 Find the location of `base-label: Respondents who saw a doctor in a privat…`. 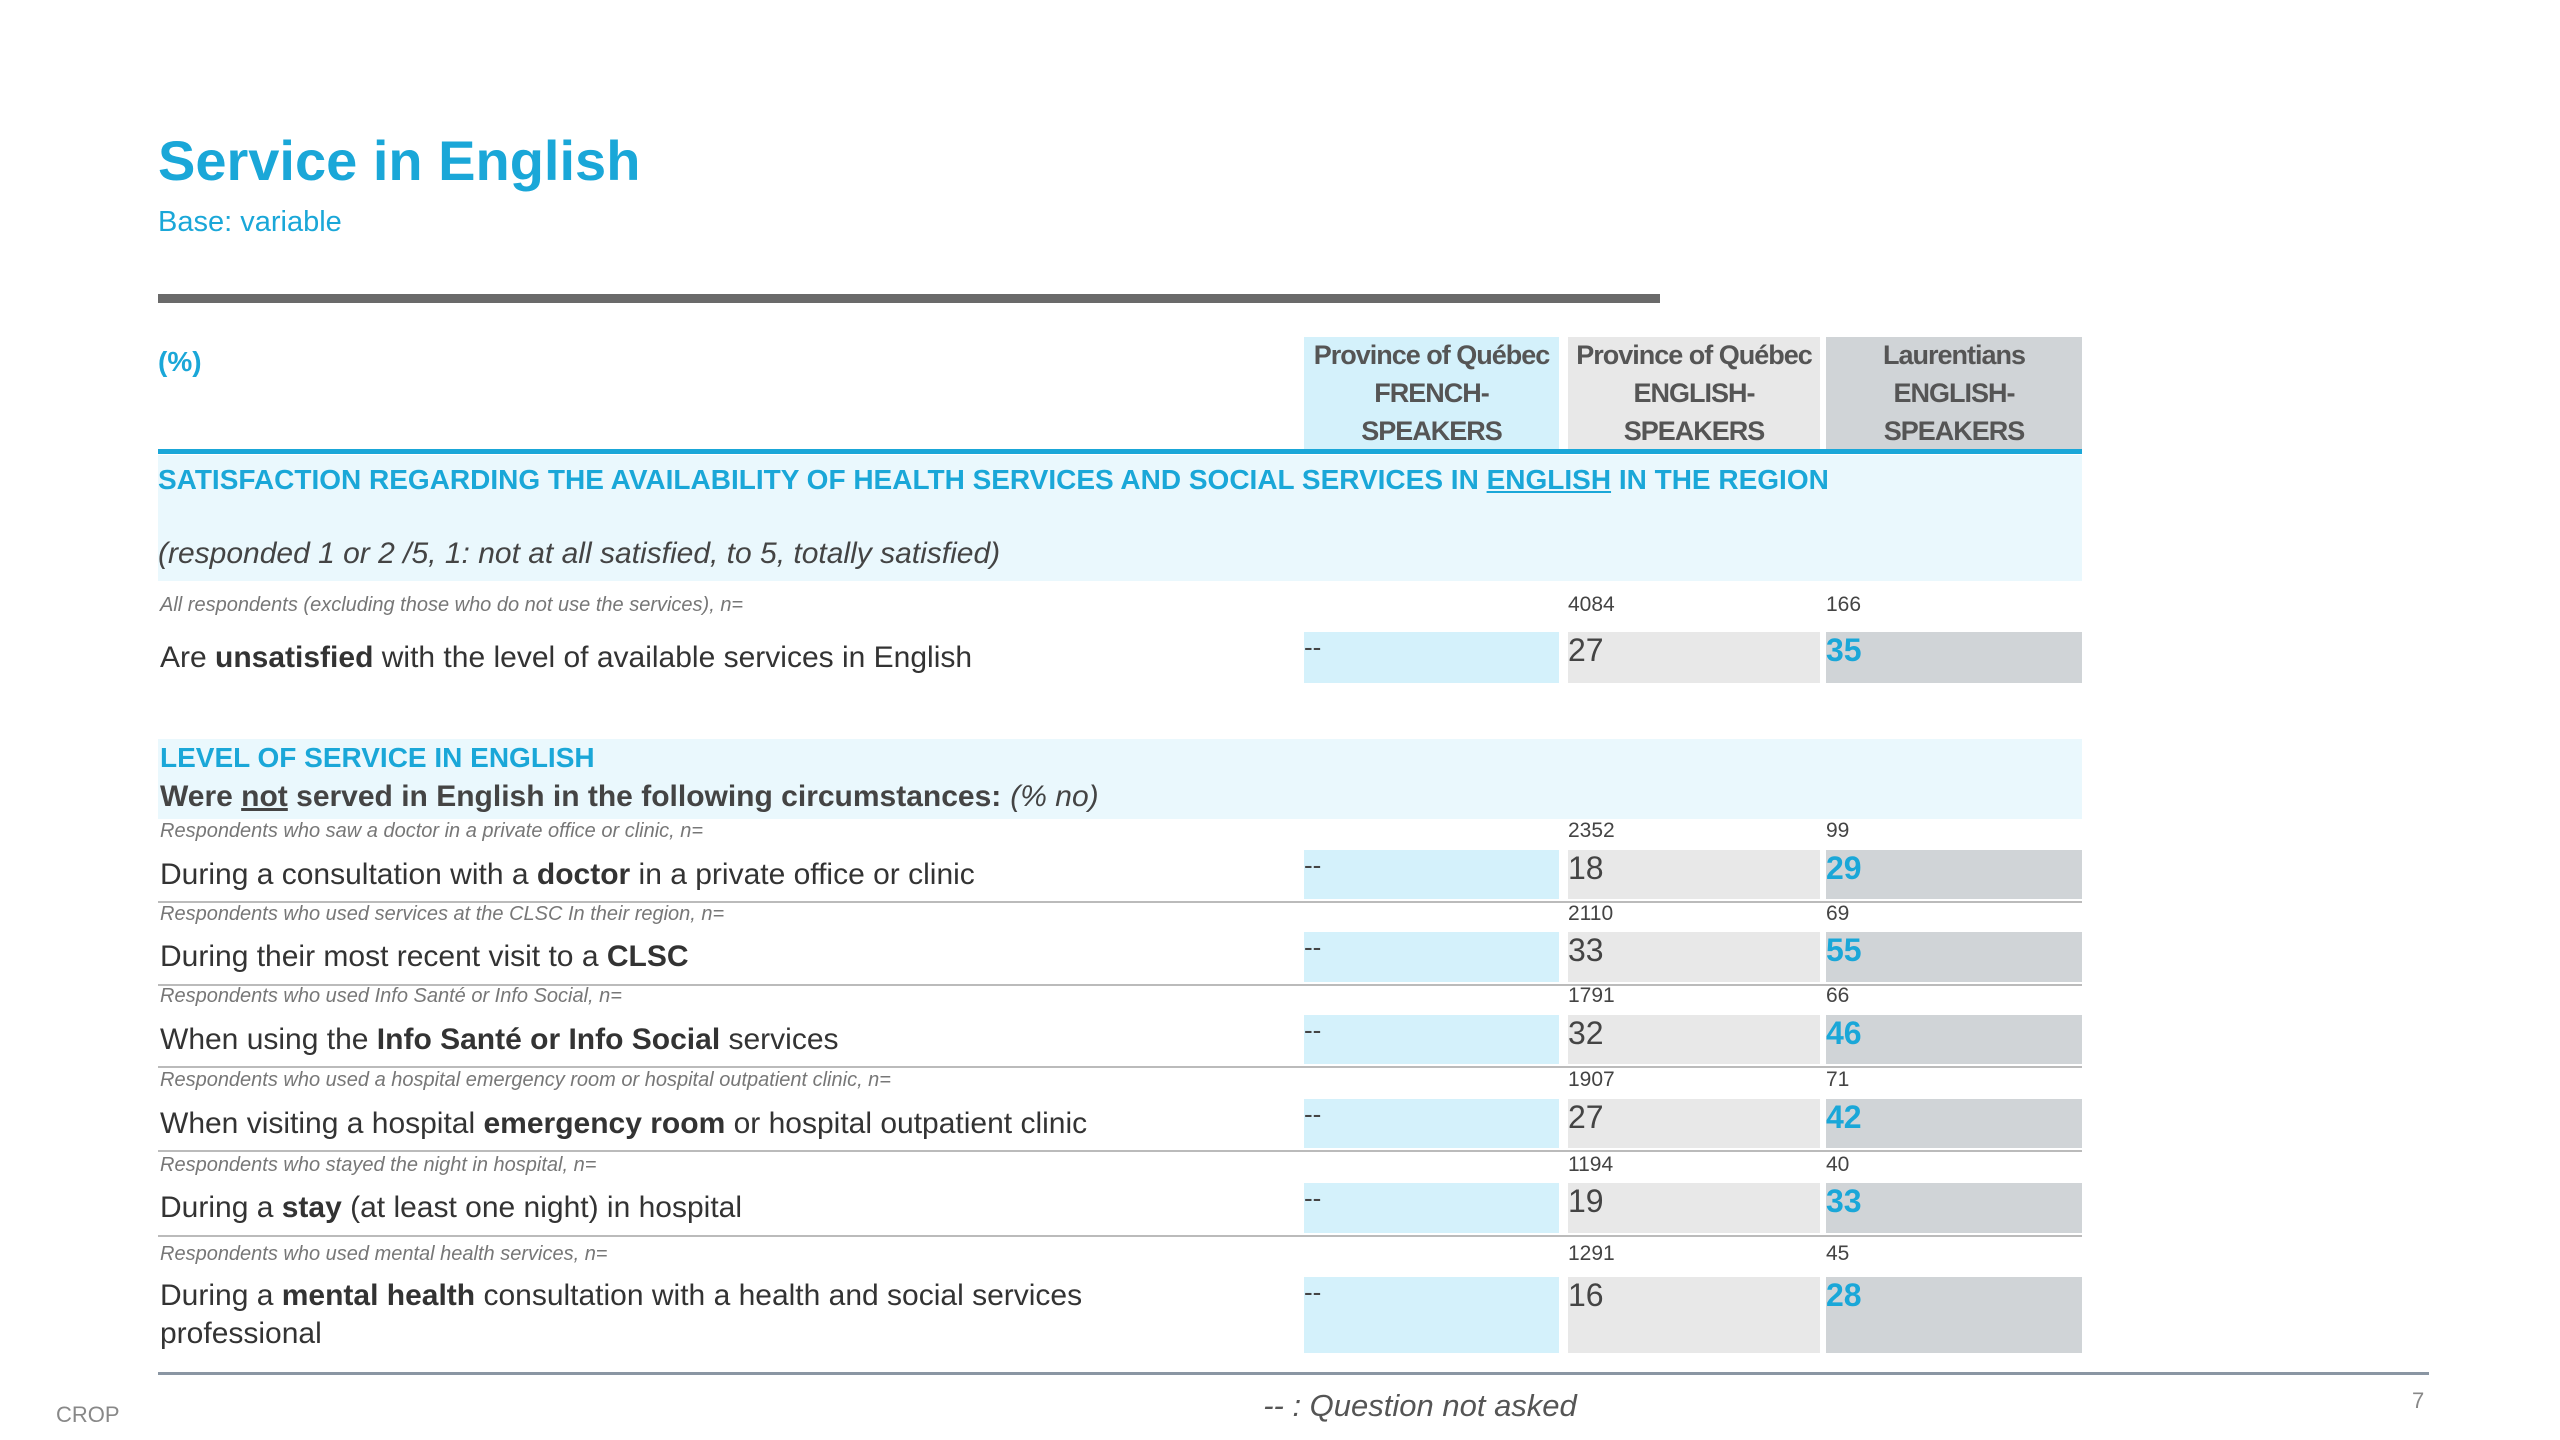

base-label: Respondents who saw a doctor in a privat… is located at coordinates (432, 831).